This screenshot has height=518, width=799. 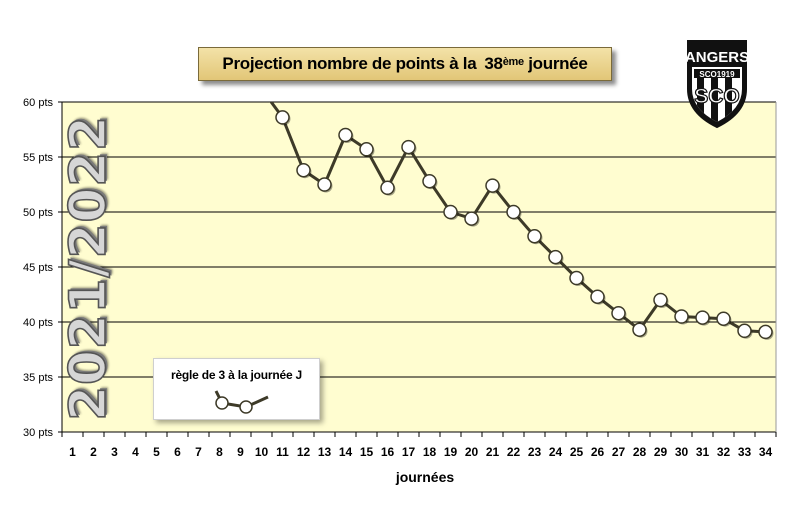 What do you see at coordinates (177, 452) in the screenshot?
I see `x-tick-label: 6` at bounding box center [177, 452].